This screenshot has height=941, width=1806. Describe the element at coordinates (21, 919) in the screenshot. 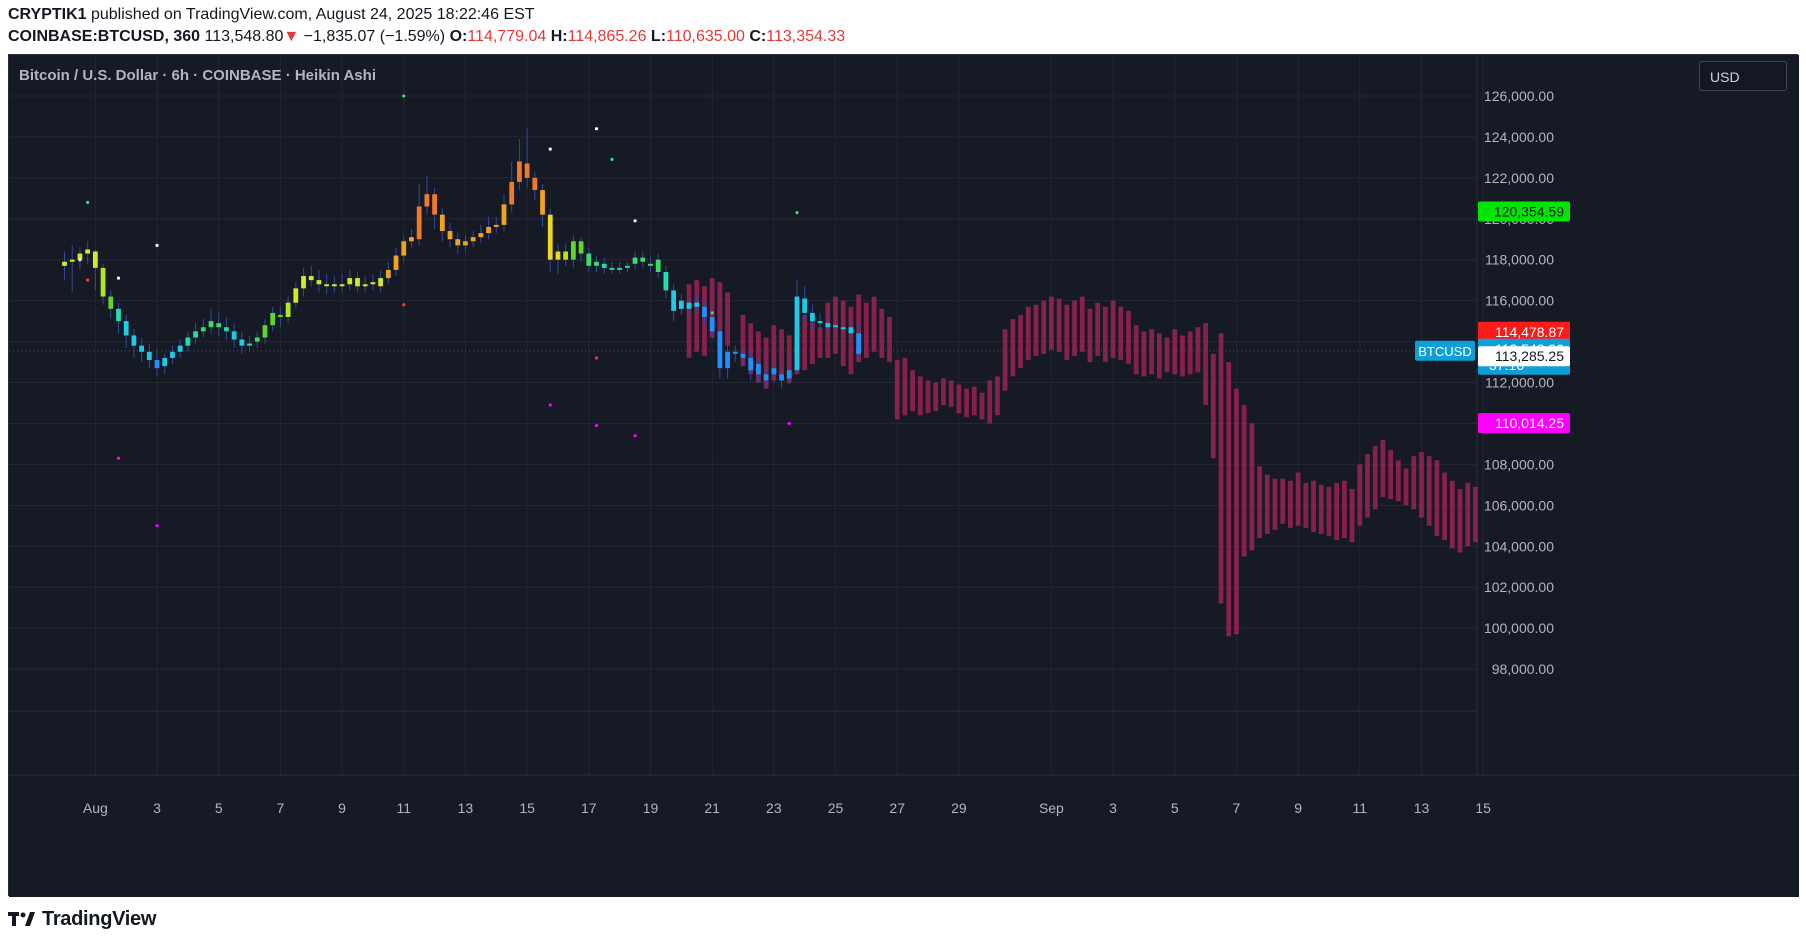

I see `tradingview-logo-icon` at that location.